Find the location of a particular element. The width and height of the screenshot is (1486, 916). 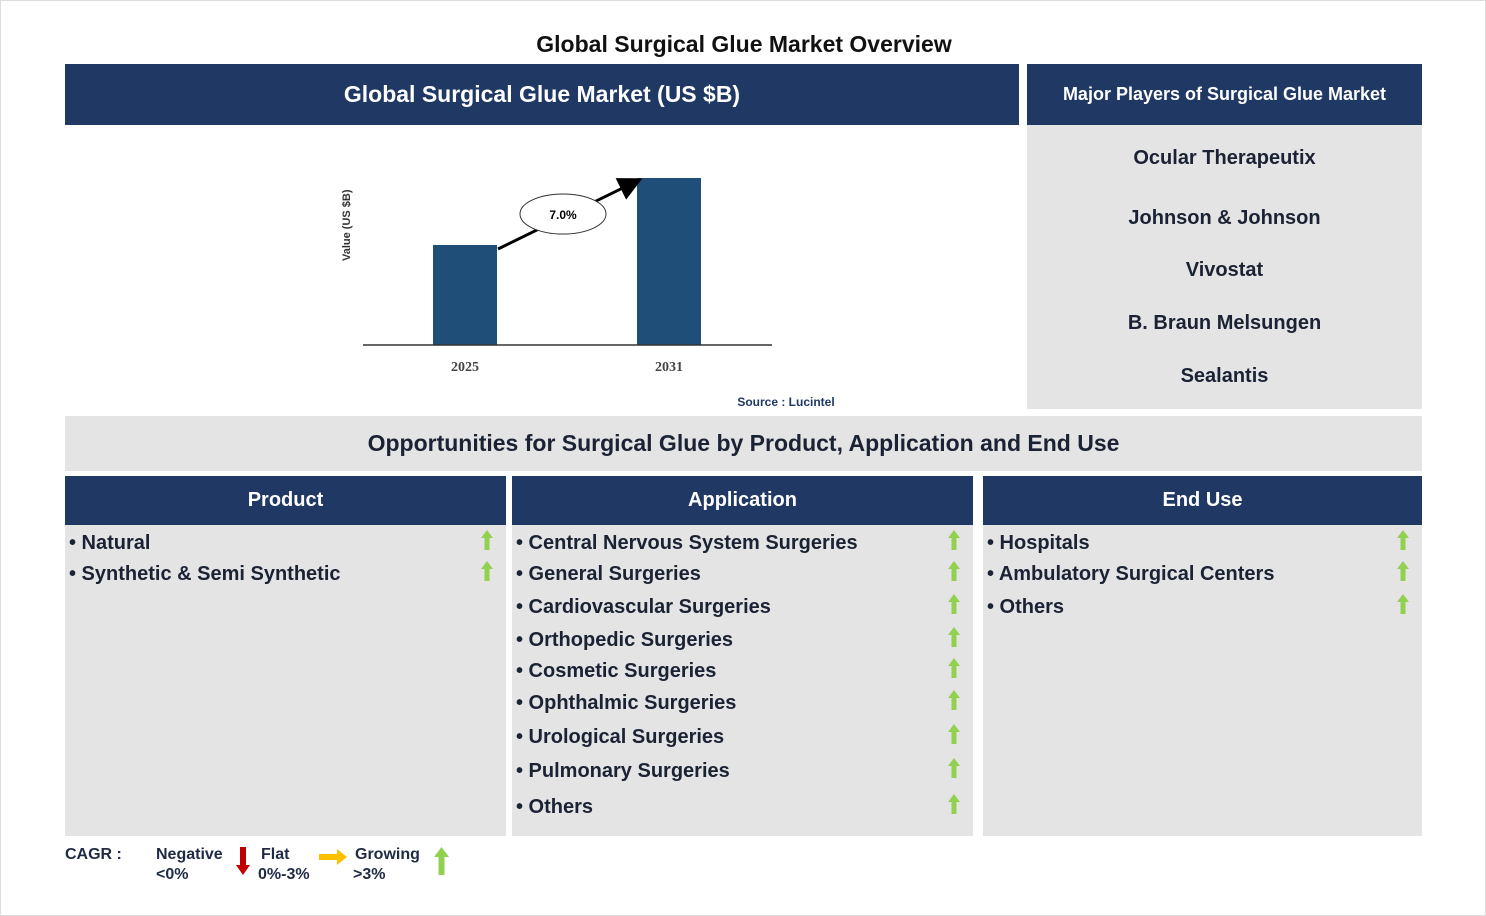

list-item: • Synthetic & Semi Synthetic is located at coordinates (205, 574).